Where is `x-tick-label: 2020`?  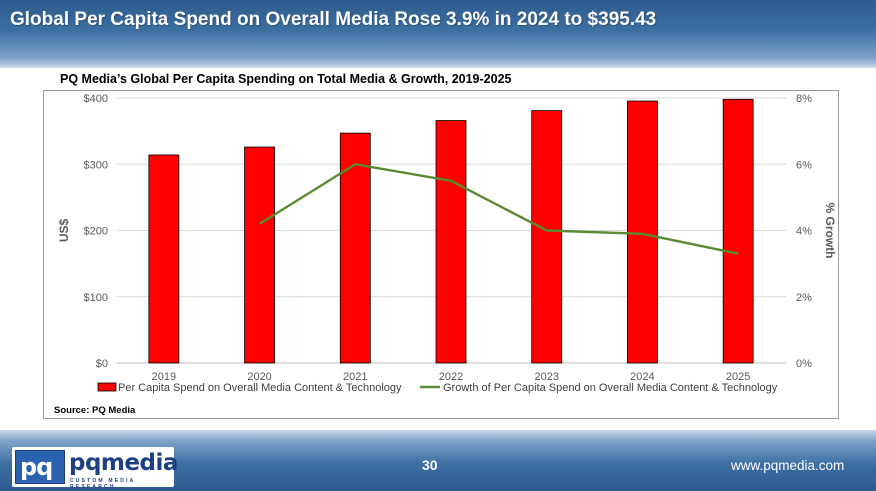
x-tick-label: 2020 is located at coordinates (259, 377).